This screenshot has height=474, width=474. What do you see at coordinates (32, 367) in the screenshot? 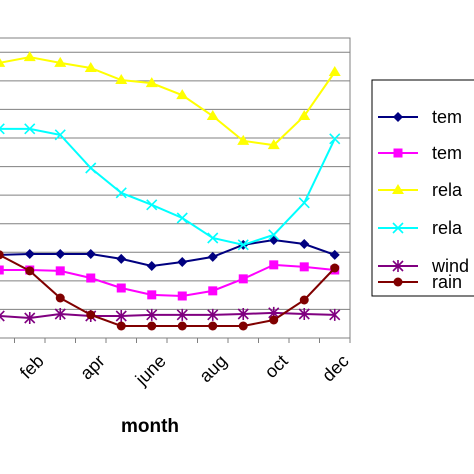
I see `x-tick-label: feb` at bounding box center [32, 367].